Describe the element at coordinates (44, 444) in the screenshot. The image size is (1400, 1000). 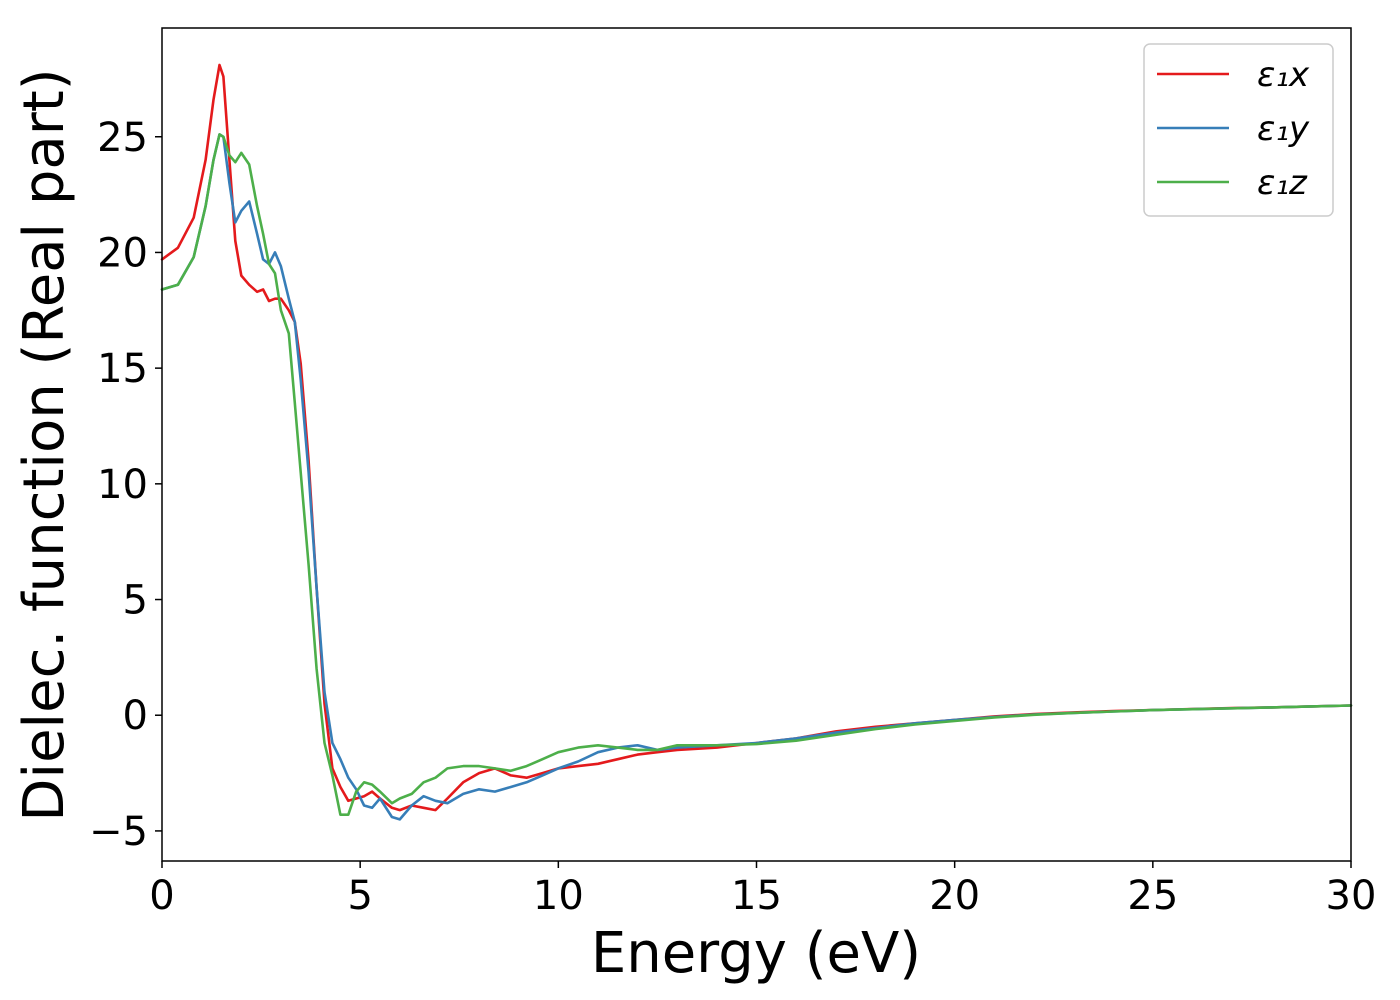
I see `y-axis-label: Dielec. function (Real part)` at that location.